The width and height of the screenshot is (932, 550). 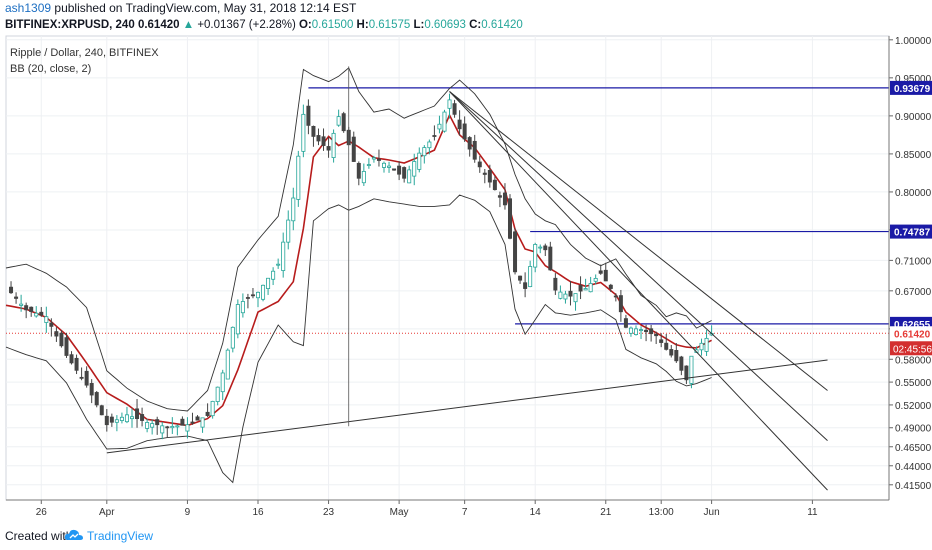 What do you see at coordinates (305, 25) in the screenshot?
I see `open-label: O:` at bounding box center [305, 25].